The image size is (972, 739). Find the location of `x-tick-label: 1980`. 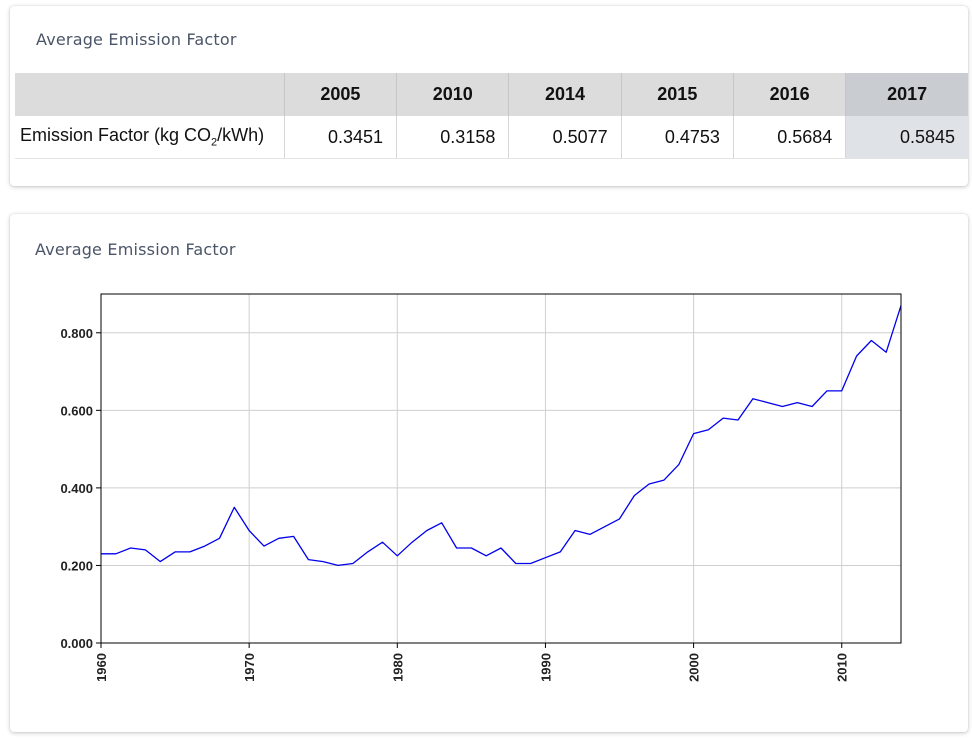

x-tick-label: 1980 is located at coordinates (397, 667).